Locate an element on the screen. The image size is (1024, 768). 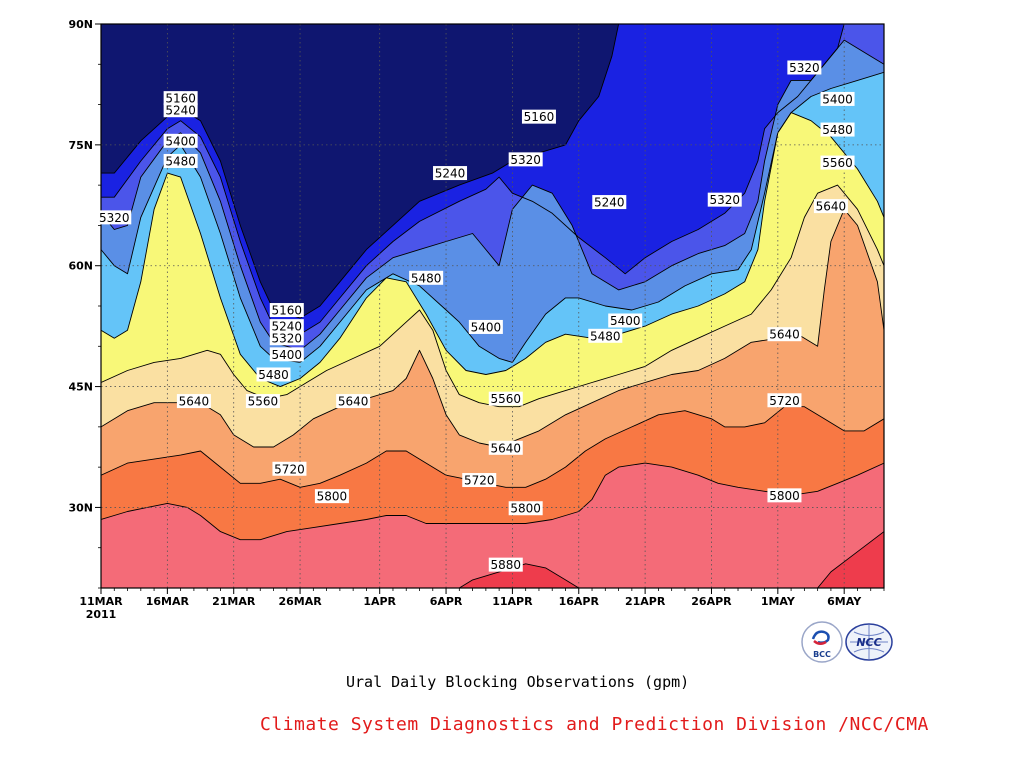
x-tick-label-11: 6MAY is located at coordinates (844, 601).